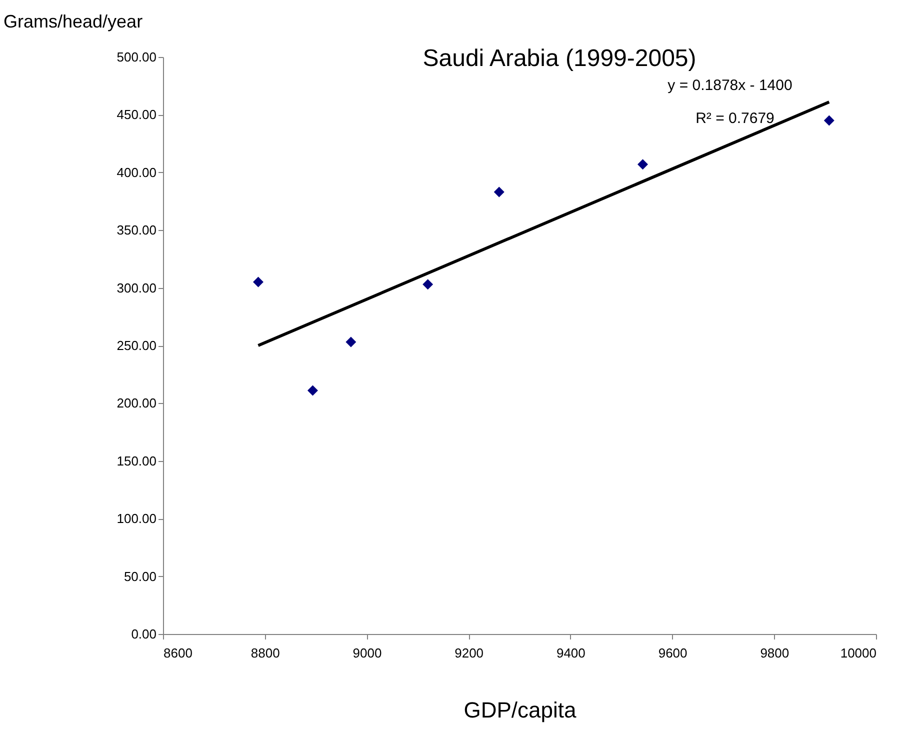 This screenshot has width=917, height=748. I want to click on x-tick-label: 9400, so click(571, 653).